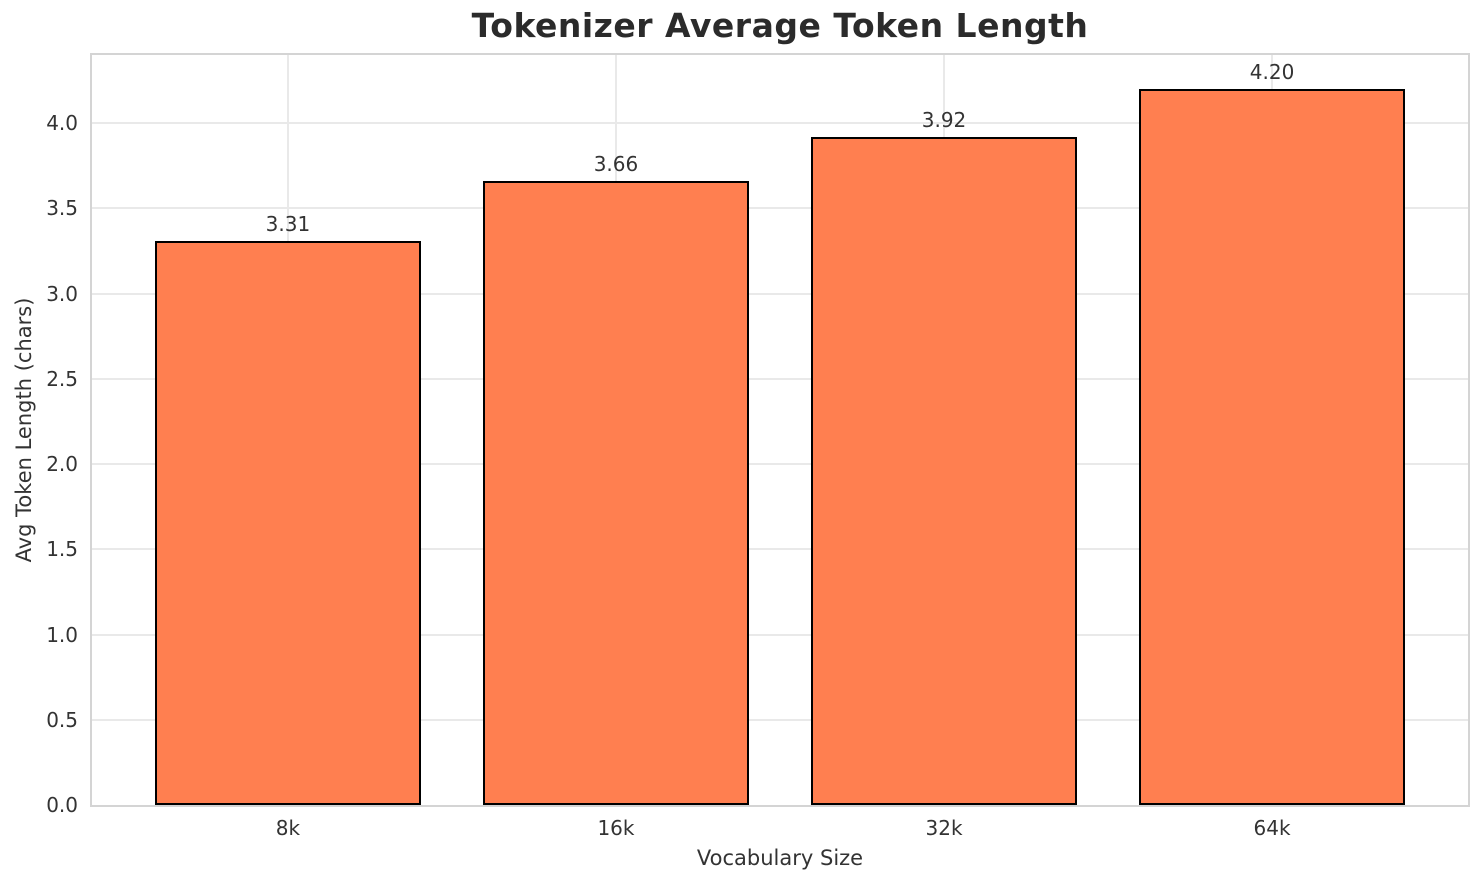 Image resolution: width=1484 pixels, height=885 pixels. I want to click on y-tick-label: 2.0, so click(62, 464).